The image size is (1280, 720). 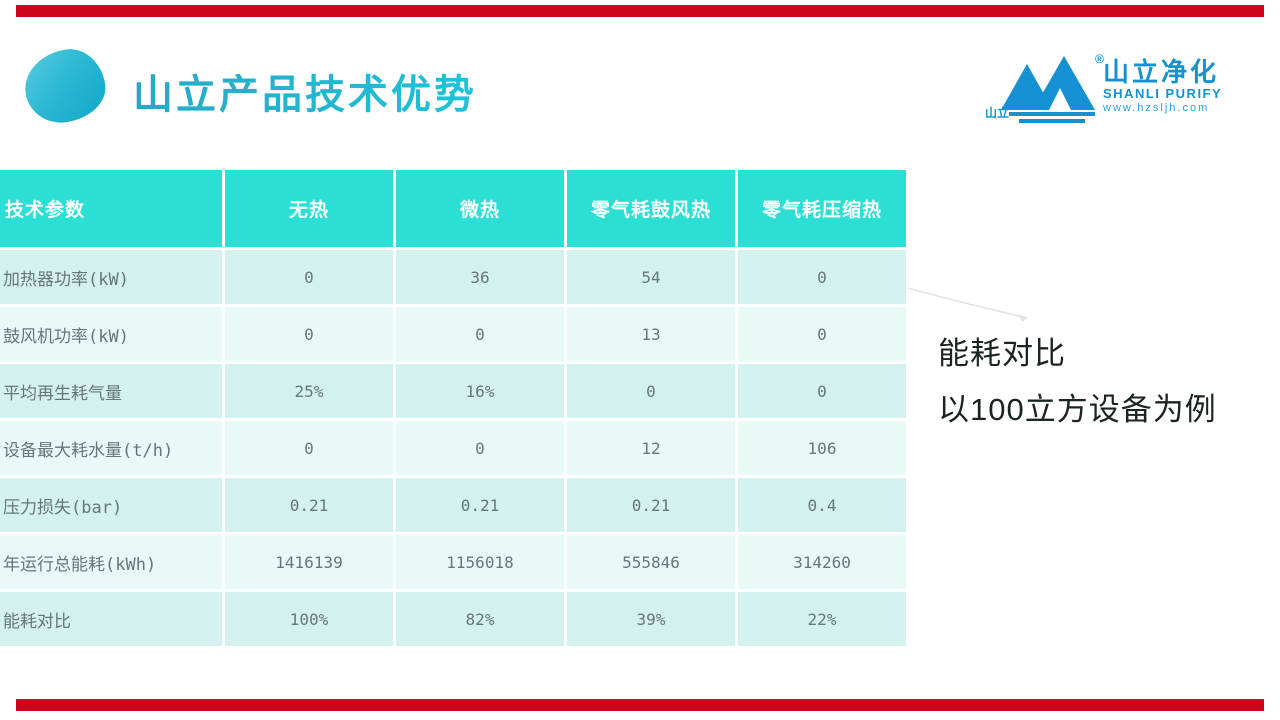 I want to click on table-row: 能耗对比 100% 82% 39% 22%, so click(x=453, y=619).